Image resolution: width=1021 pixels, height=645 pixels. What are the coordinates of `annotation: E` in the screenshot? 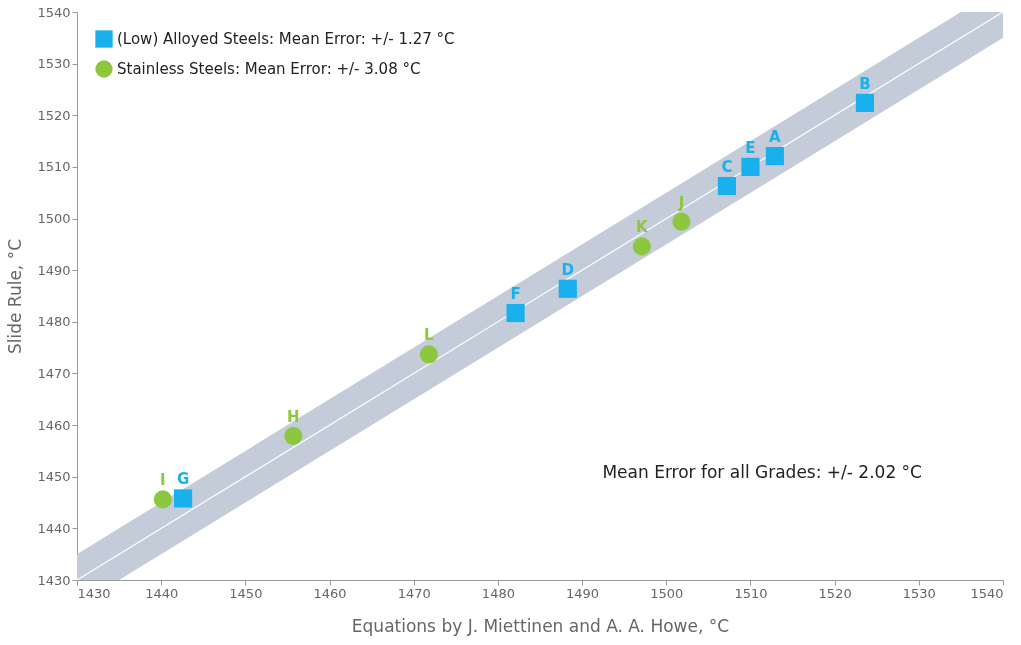 It's located at (750, 147).